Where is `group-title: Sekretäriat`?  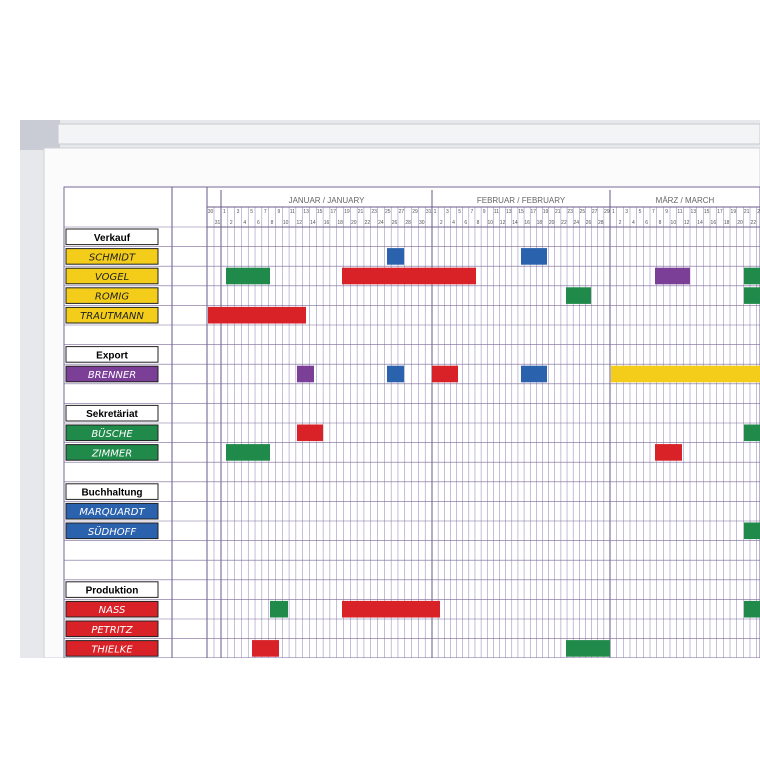
group-title: Sekretäriat is located at coordinates (112, 414).